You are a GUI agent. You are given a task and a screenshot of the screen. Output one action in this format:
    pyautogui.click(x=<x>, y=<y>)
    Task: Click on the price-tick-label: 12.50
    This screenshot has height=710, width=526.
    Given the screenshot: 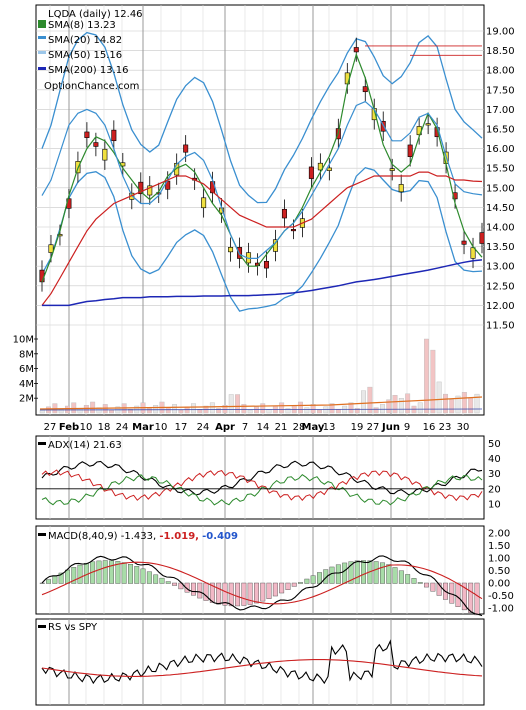 What is the action you would take?
    pyautogui.click(x=500, y=286)
    